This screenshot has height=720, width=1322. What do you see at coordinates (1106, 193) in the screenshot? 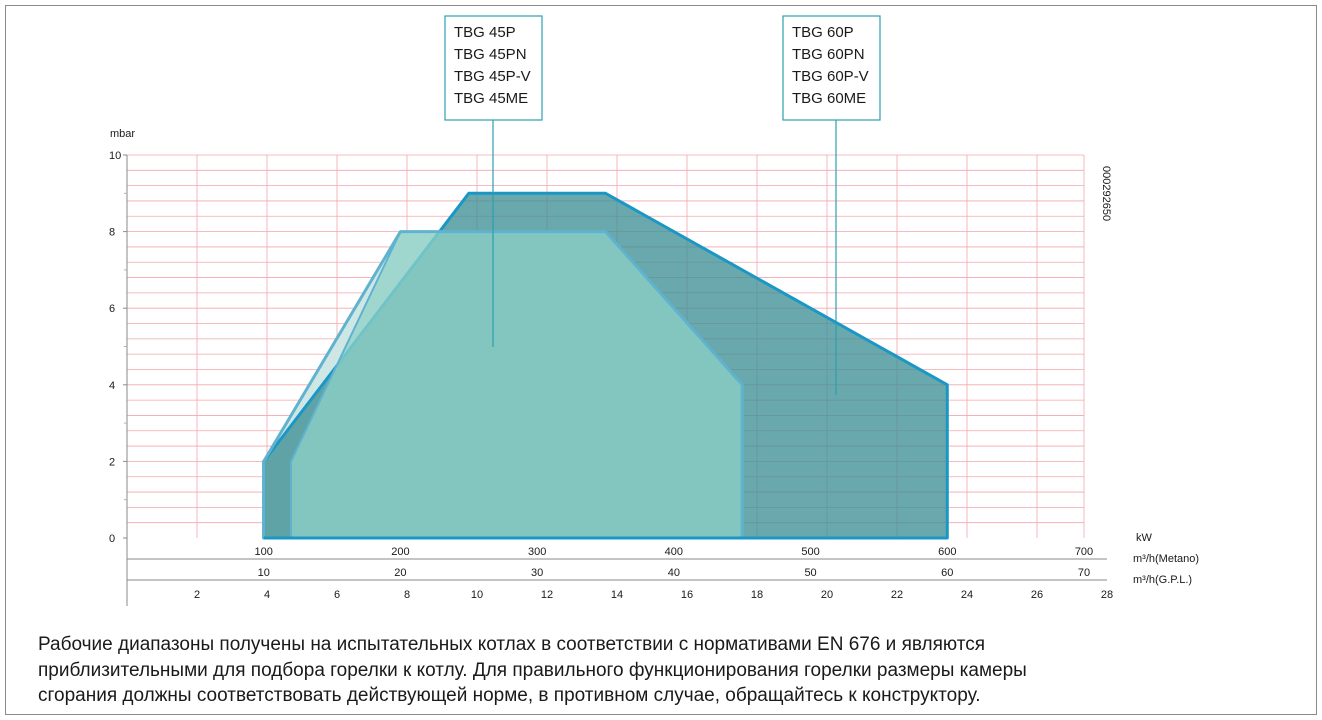
I see `drawing-code: 000292650` at bounding box center [1106, 193].